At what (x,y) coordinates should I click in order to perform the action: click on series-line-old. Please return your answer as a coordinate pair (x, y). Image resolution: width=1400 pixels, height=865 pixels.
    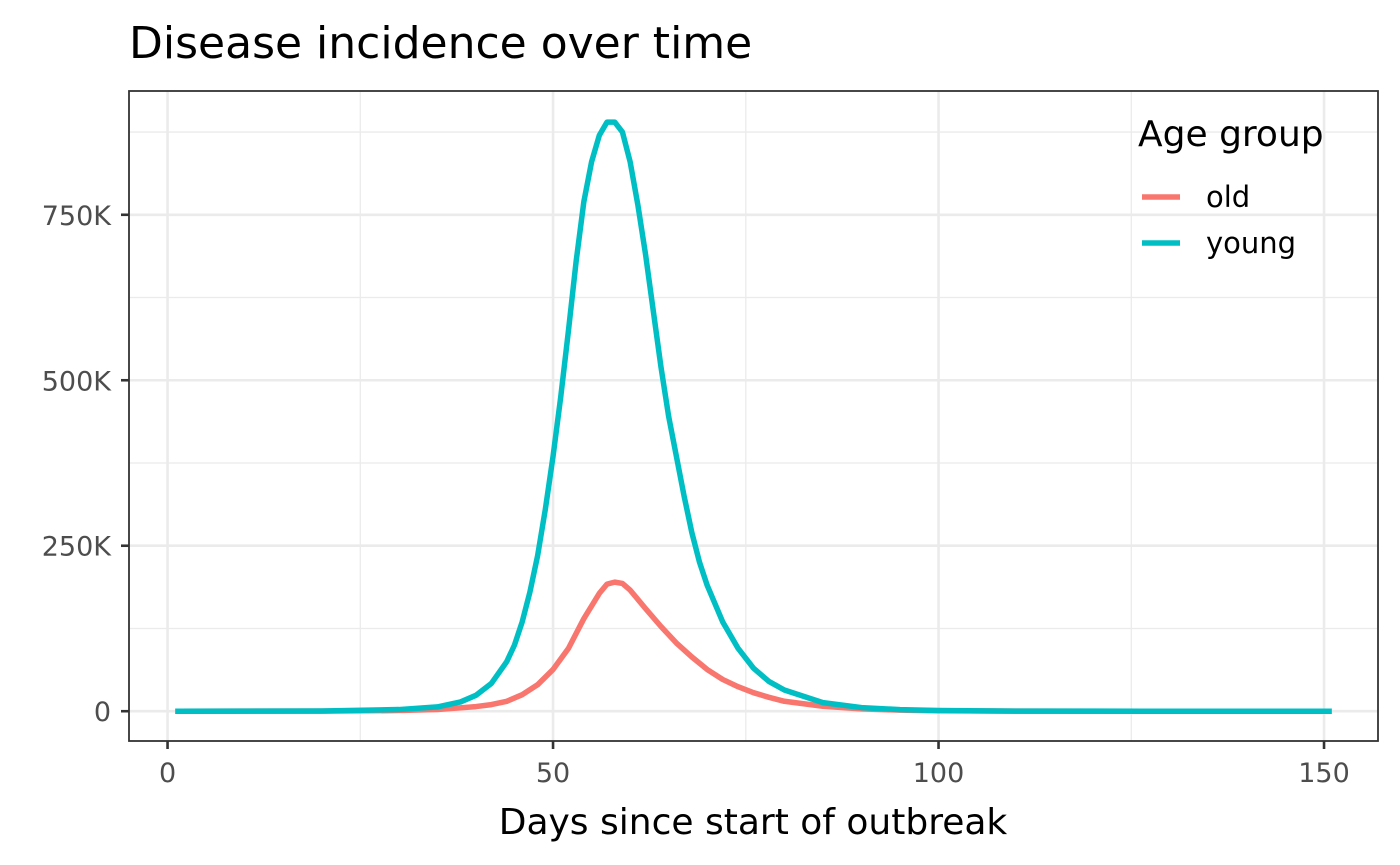
    Looking at the image, I should click on (753, 646).